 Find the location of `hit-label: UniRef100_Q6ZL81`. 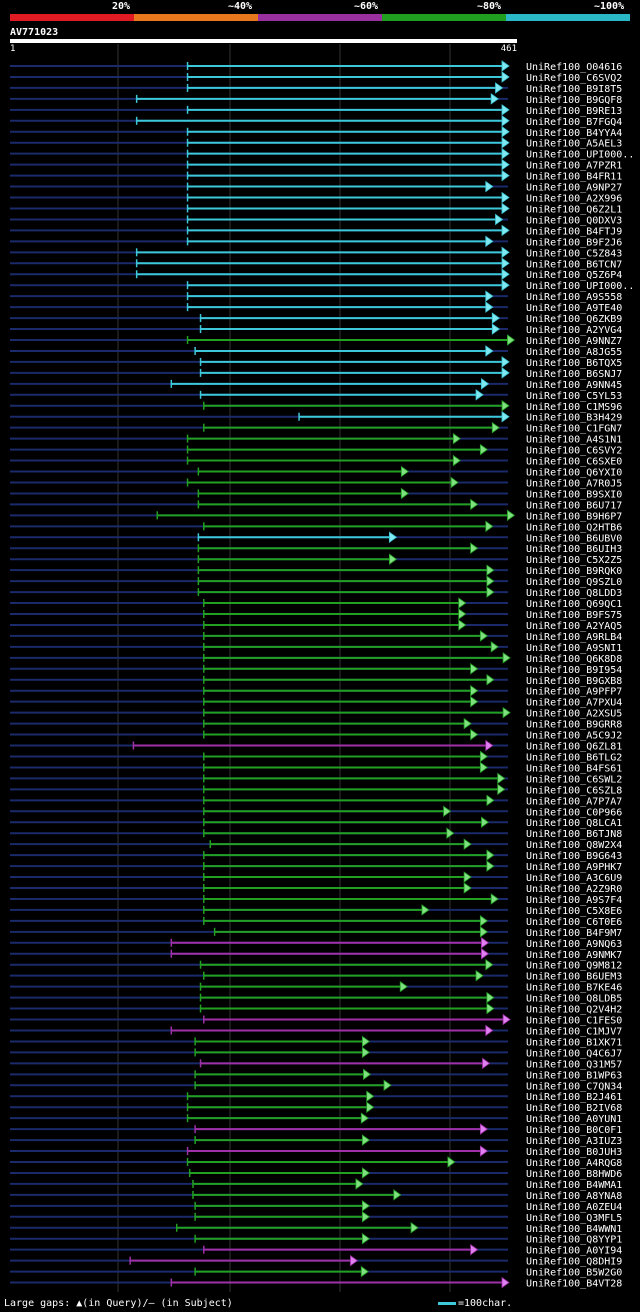

hit-label: UniRef100_Q6ZL81 is located at coordinates (574, 747).